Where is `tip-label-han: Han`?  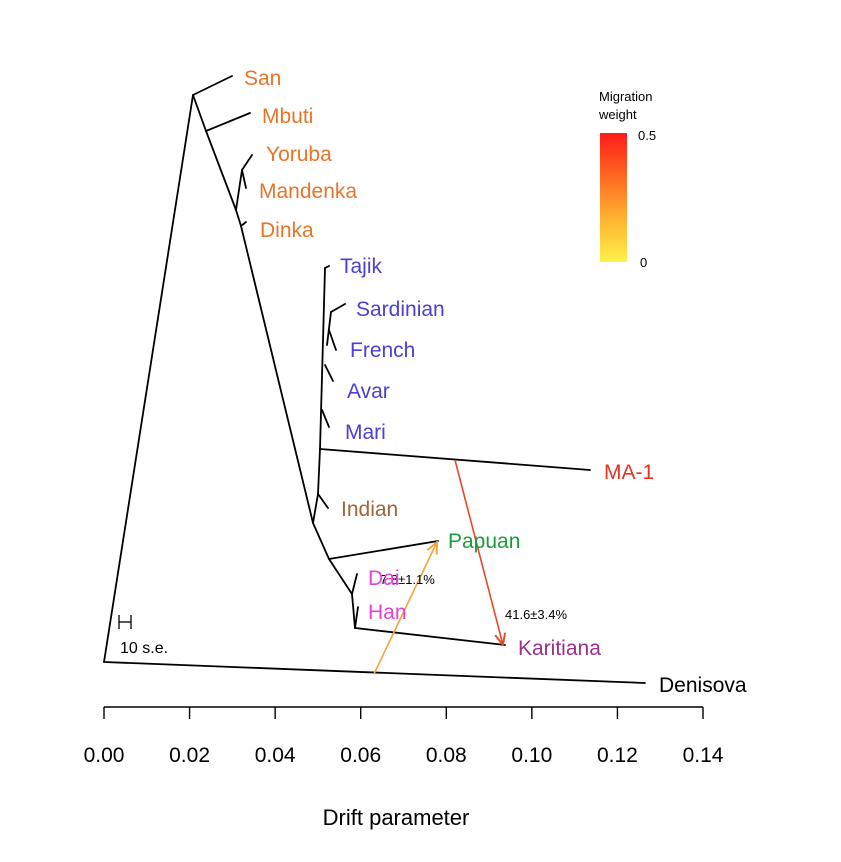 tip-label-han: Han is located at coordinates (387, 612).